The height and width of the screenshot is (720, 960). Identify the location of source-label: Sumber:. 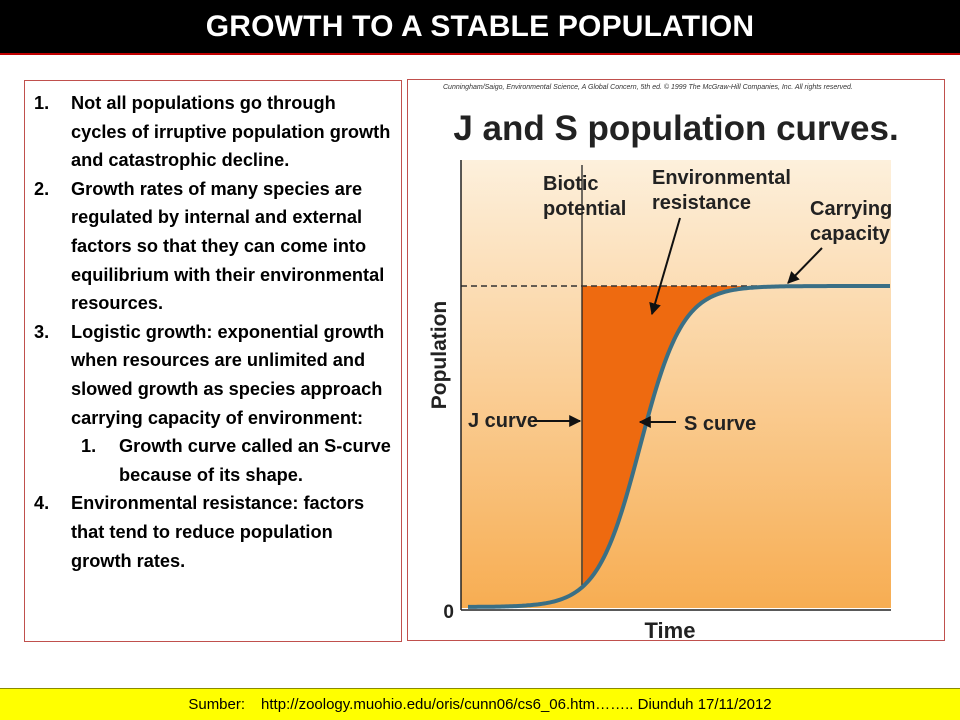
(217, 704).